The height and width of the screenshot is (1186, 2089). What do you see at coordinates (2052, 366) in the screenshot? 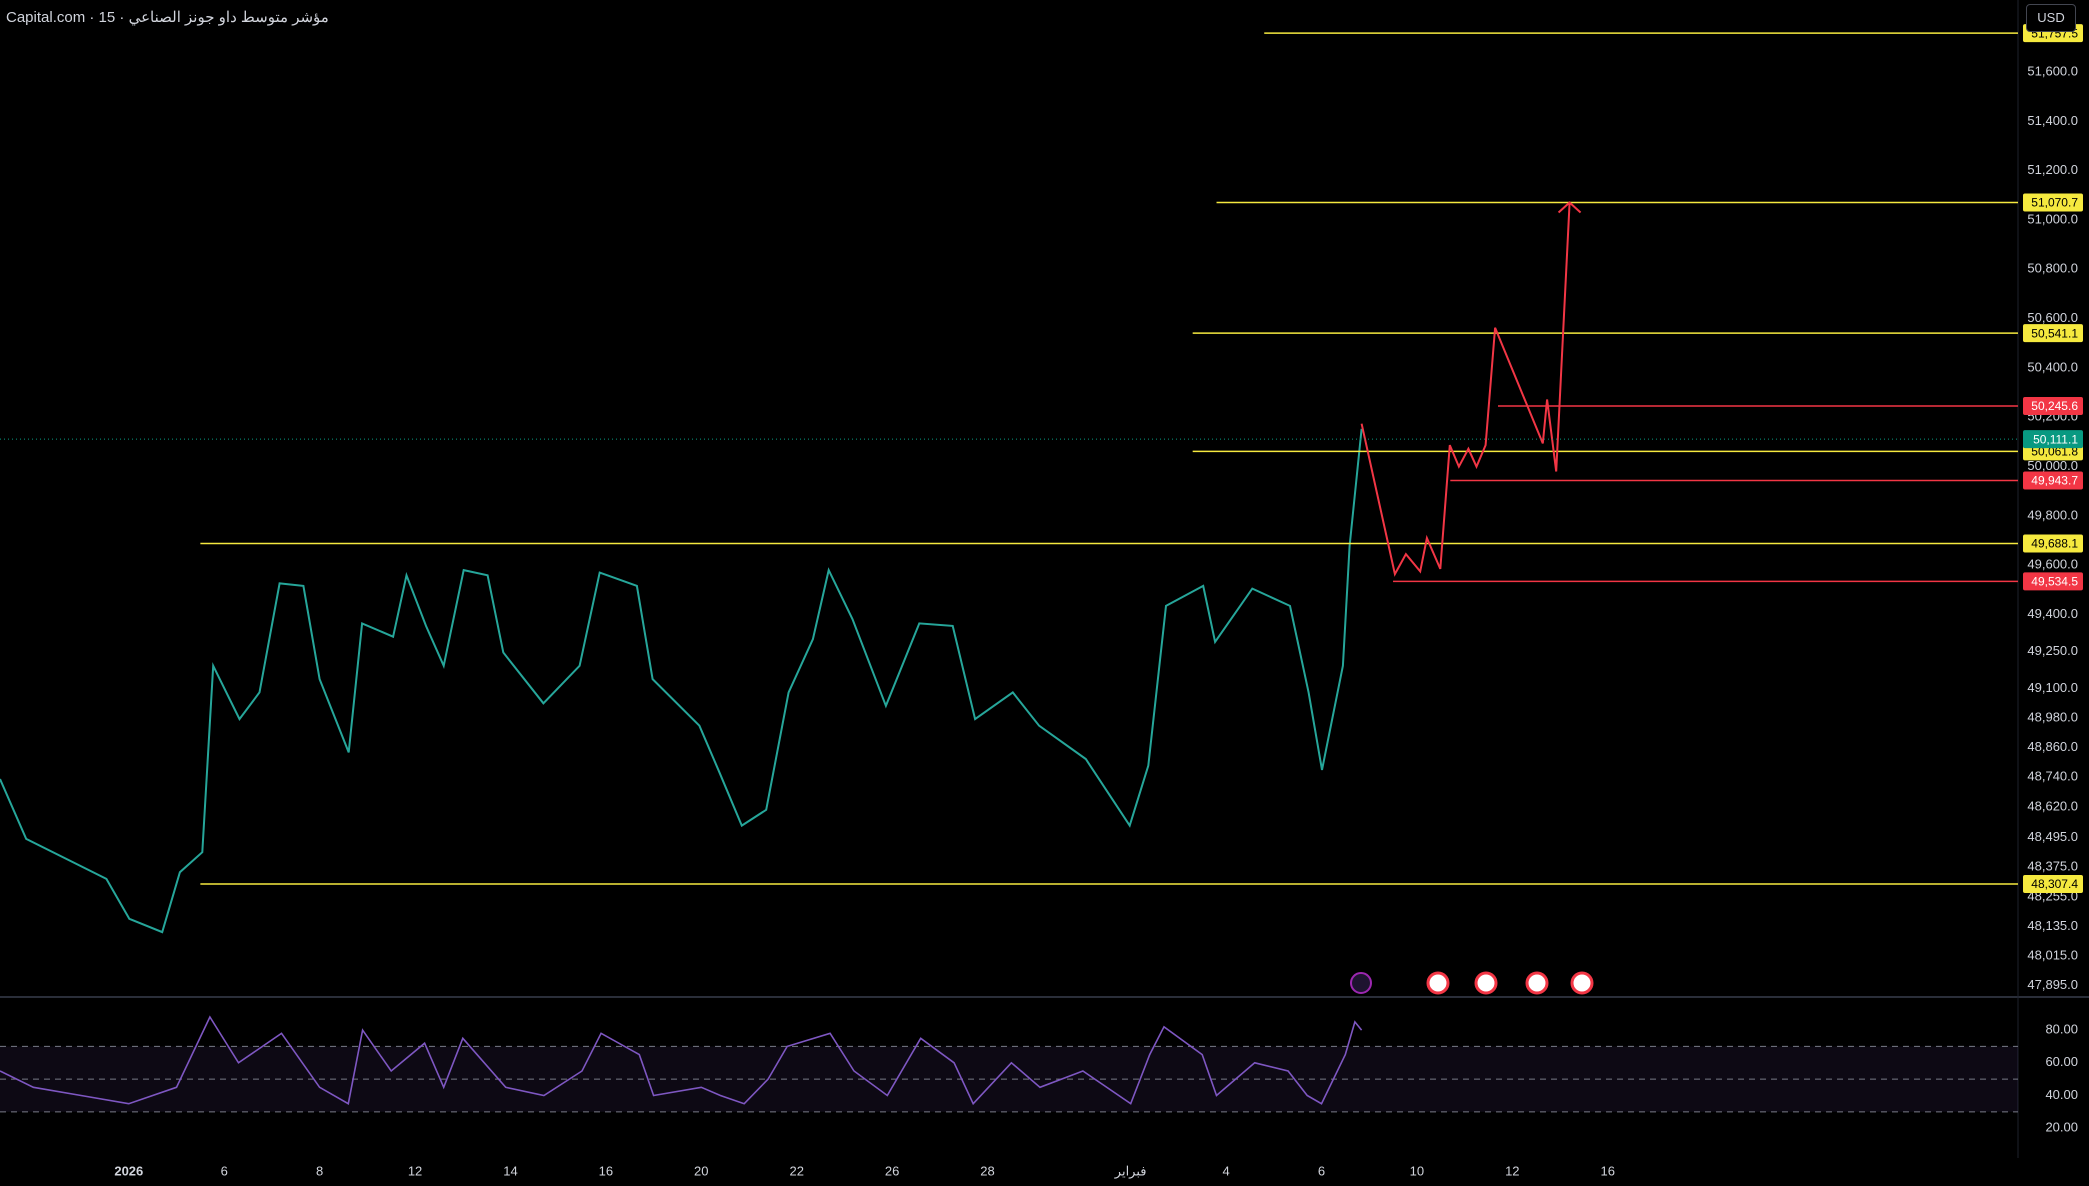
I see `y-tick-label: 50,400.0` at bounding box center [2052, 366].